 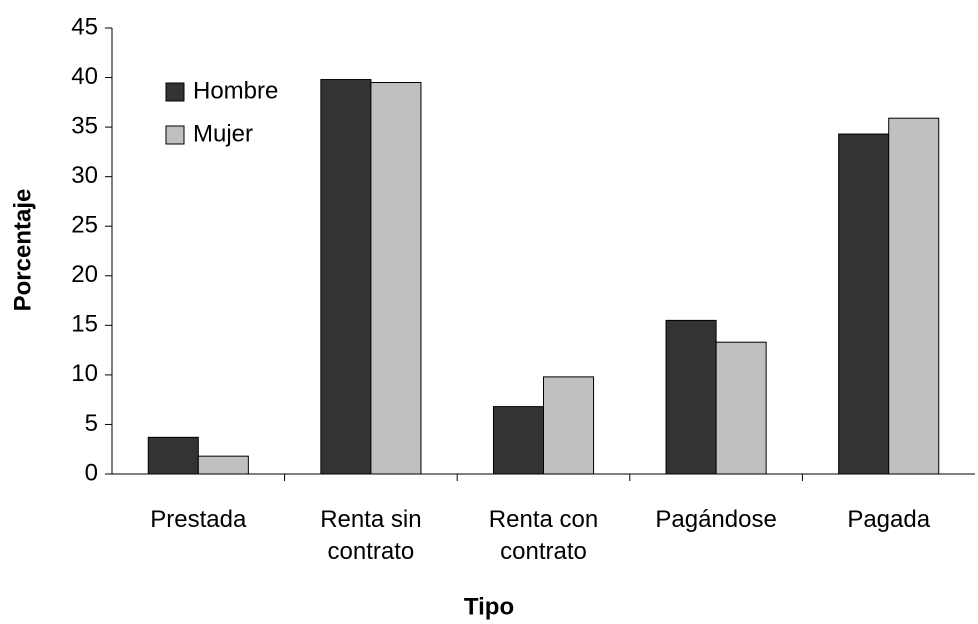 What do you see at coordinates (84, 225) in the screenshot?
I see `y-tick-label: 25` at bounding box center [84, 225].